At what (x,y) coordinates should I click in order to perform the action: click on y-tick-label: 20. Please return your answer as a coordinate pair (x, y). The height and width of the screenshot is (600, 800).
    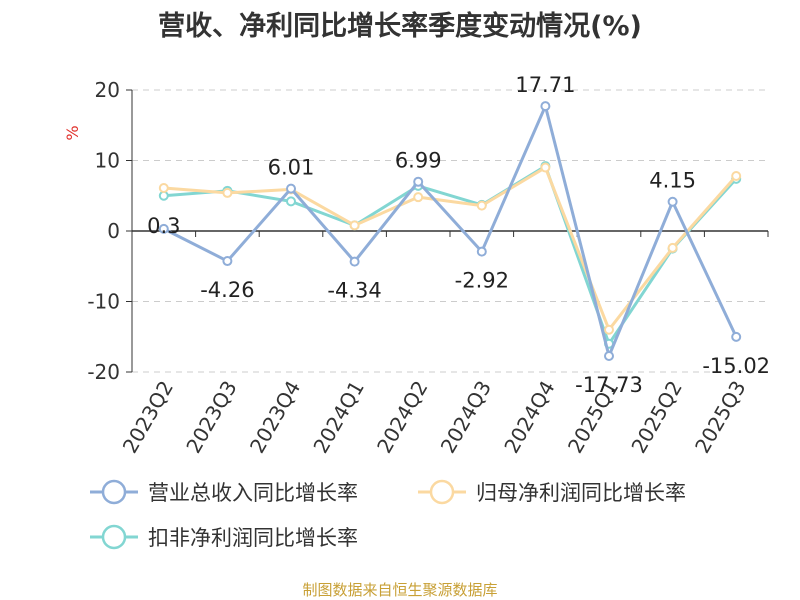
    Looking at the image, I should click on (107, 90).